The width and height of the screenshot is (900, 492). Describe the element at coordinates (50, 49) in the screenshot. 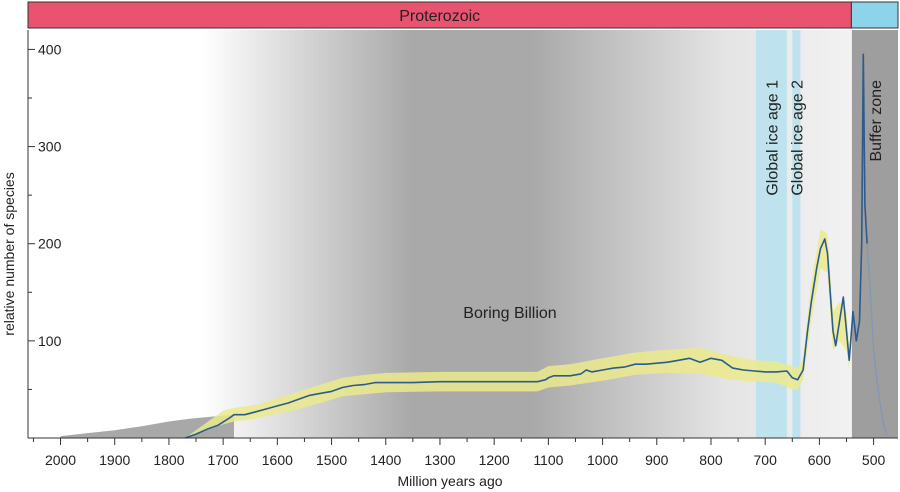

I see `y-tick-label: 400` at that location.